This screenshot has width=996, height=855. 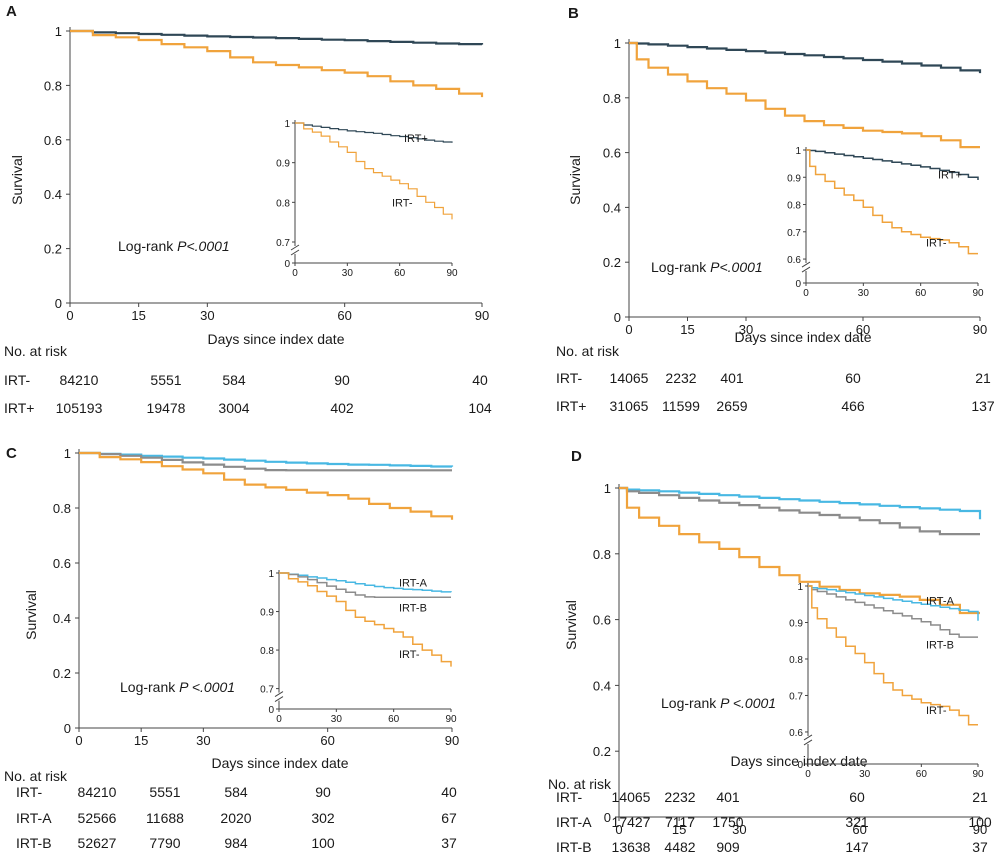 What do you see at coordinates (983, 378) in the screenshot?
I see `risk-cell: 21` at bounding box center [983, 378].